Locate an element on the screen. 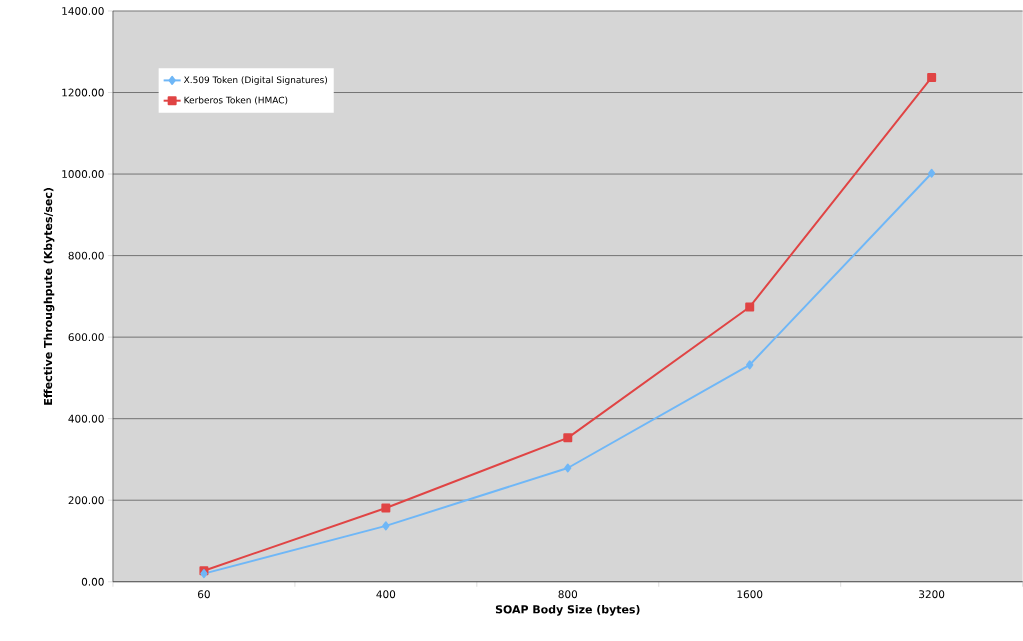 The image size is (1023, 641). y-tick-label: 1200.00 is located at coordinates (83, 92).